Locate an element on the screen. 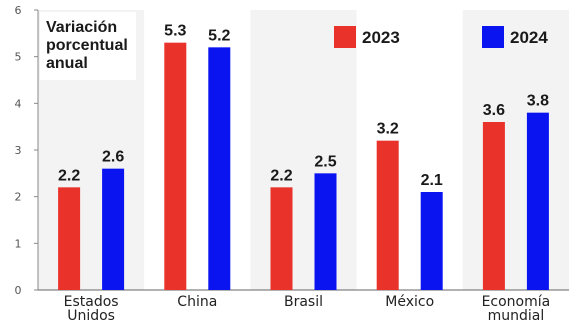 This screenshot has width=569, height=325. category-label: México is located at coordinates (409, 302).